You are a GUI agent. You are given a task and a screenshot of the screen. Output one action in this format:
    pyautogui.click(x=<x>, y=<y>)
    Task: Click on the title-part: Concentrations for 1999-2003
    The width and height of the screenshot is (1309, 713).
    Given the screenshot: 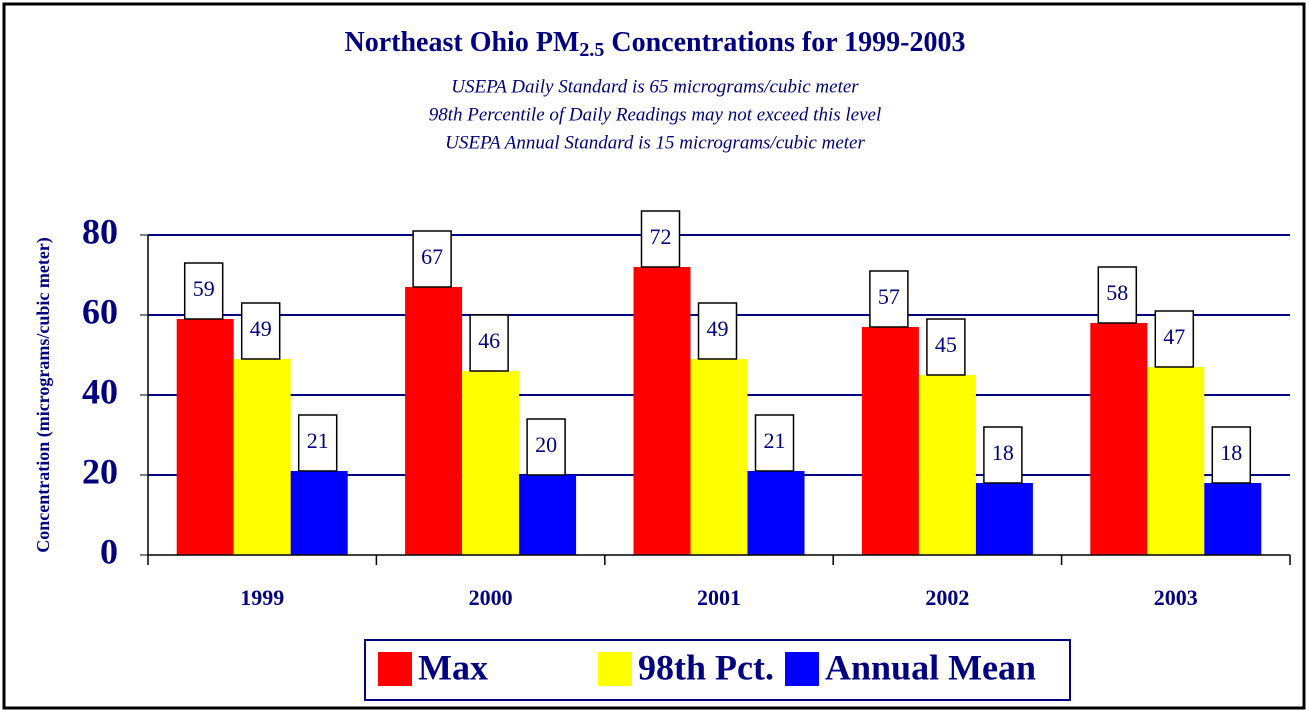 What is the action you would take?
    pyautogui.click(x=784, y=42)
    